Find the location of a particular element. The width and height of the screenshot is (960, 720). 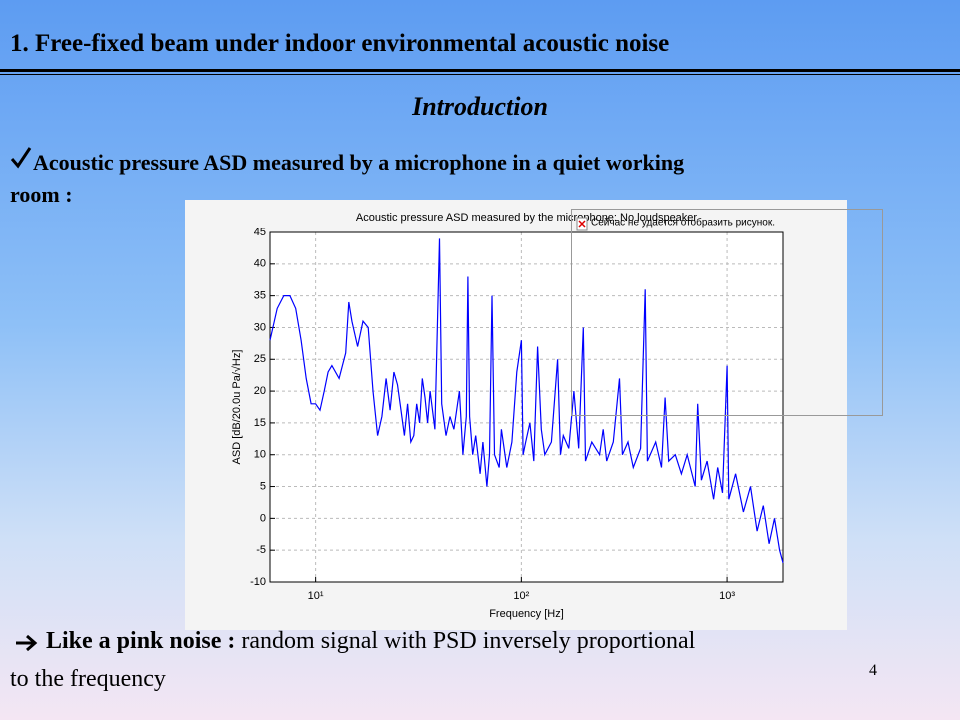

title-bg is located at coordinates (516, 218).